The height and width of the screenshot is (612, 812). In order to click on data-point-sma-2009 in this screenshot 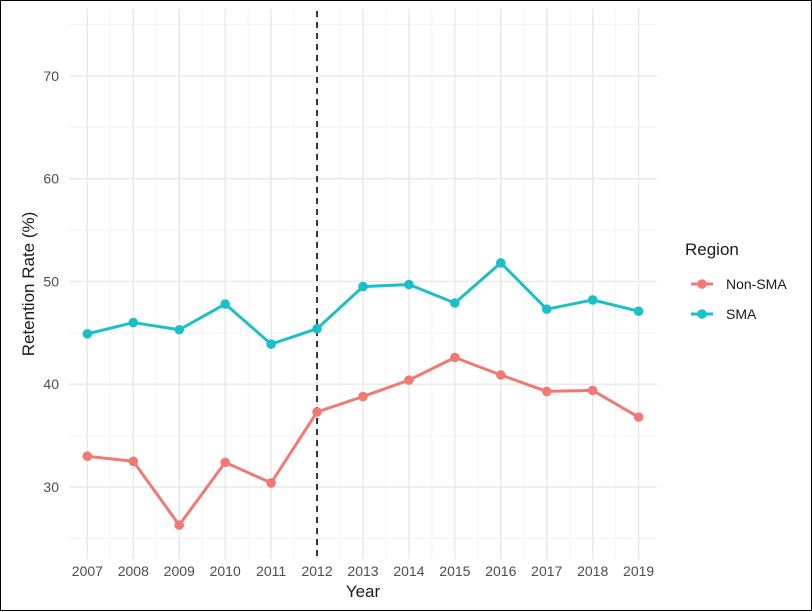, I will do `click(179, 329)`.